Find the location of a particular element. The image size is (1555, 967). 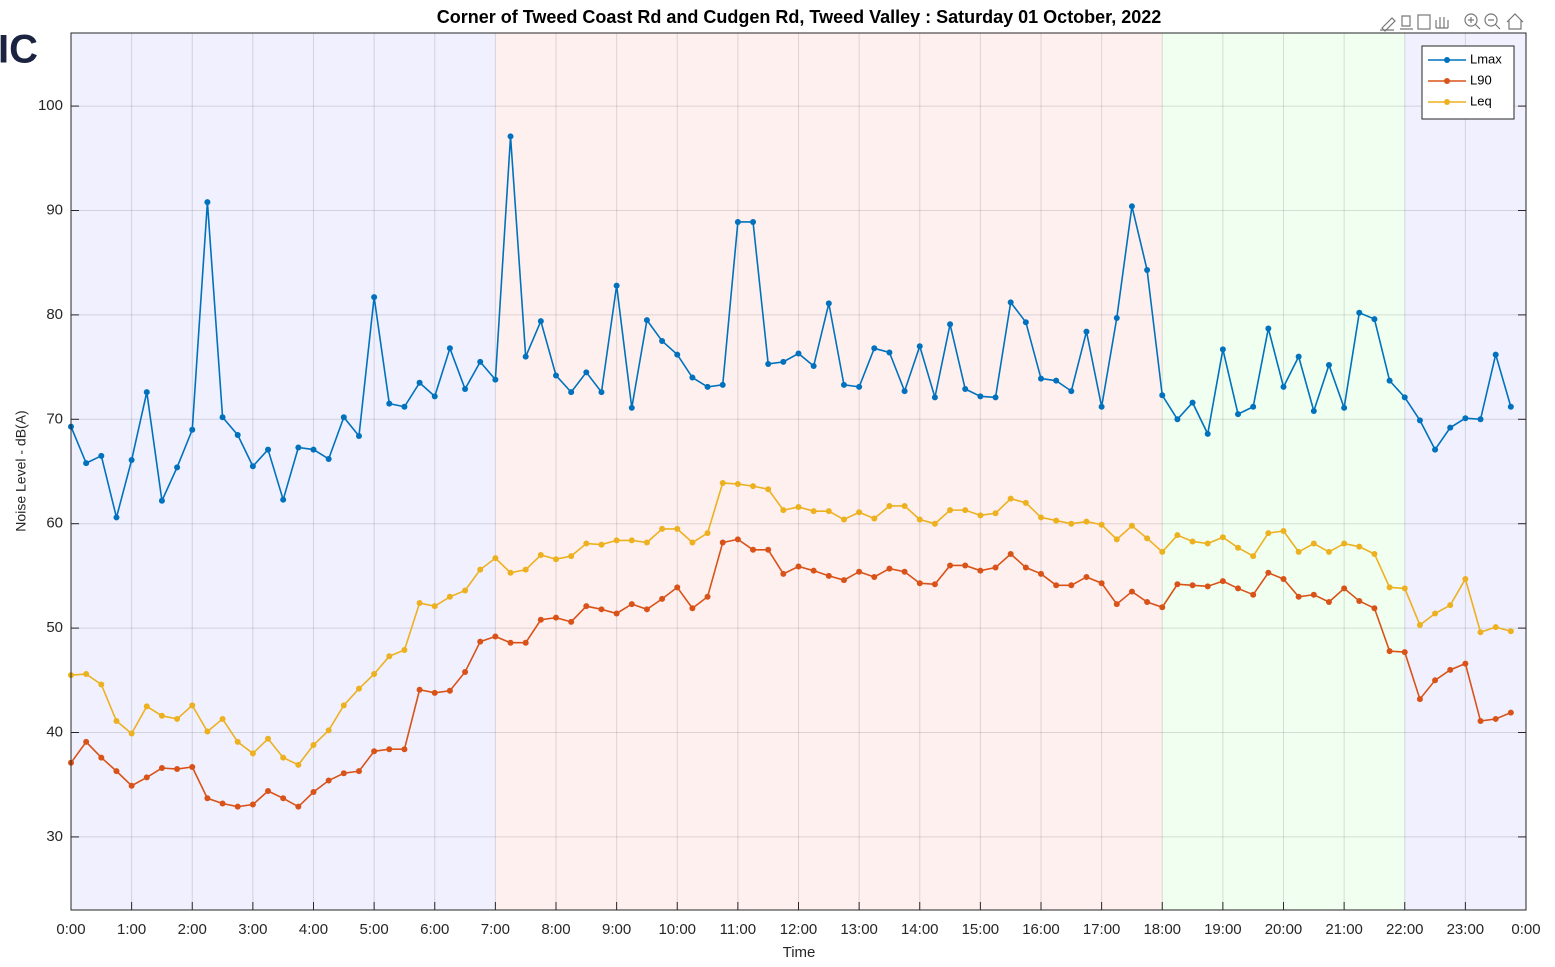

toolbar-home is located at coordinates (1515, 21).